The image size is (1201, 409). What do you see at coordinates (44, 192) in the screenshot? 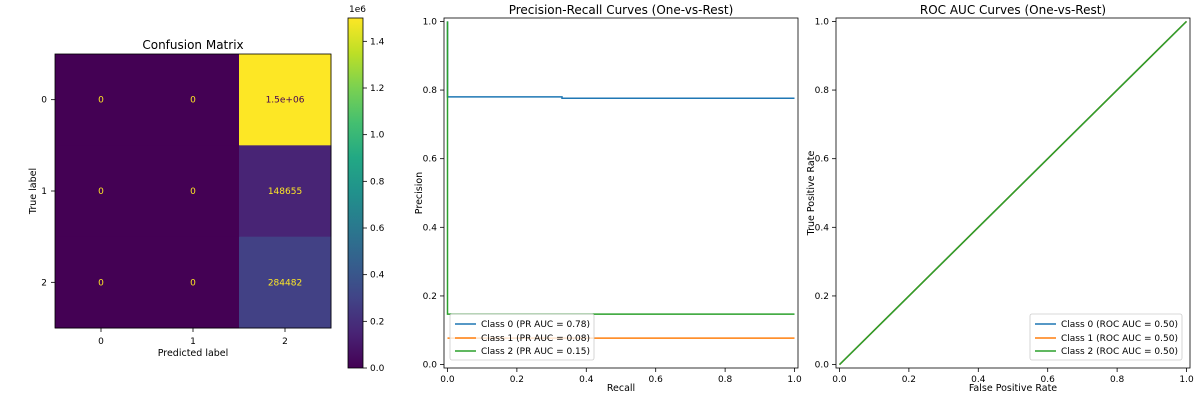
I see `cm-ytick-label: 1` at bounding box center [44, 192].